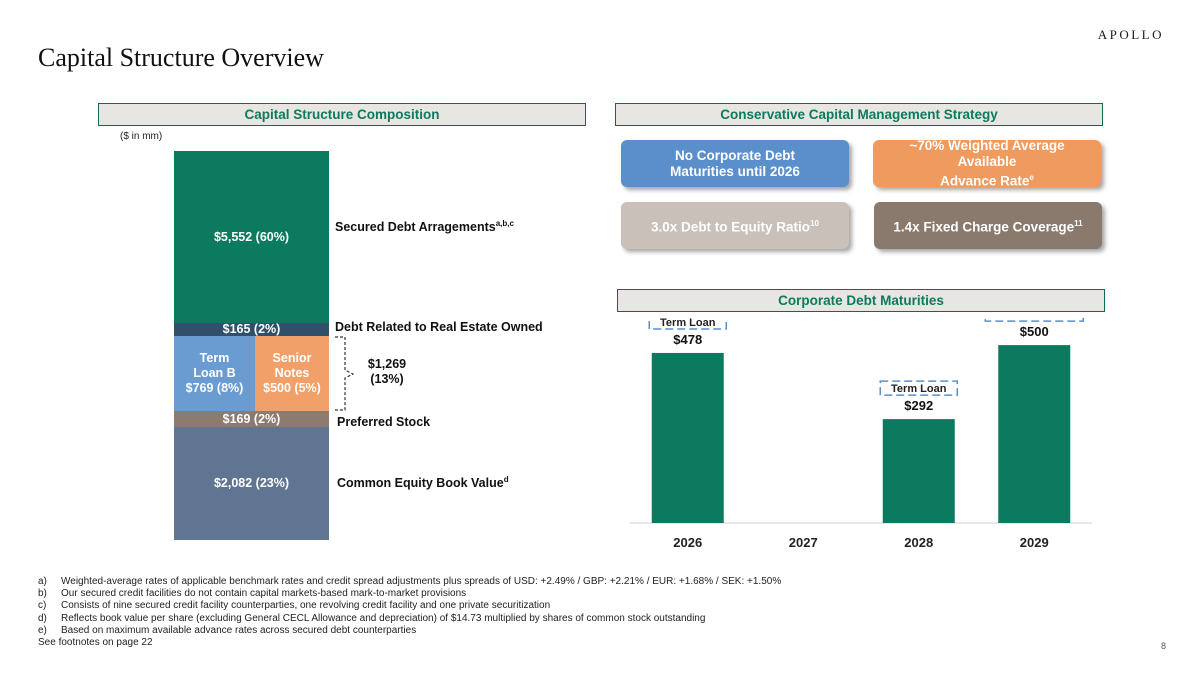 The image size is (1200, 675). What do you see at coordinates (918, 542) in the screenshot?
I see `x-tick-label: 2028` at bounding box center [918, 542].